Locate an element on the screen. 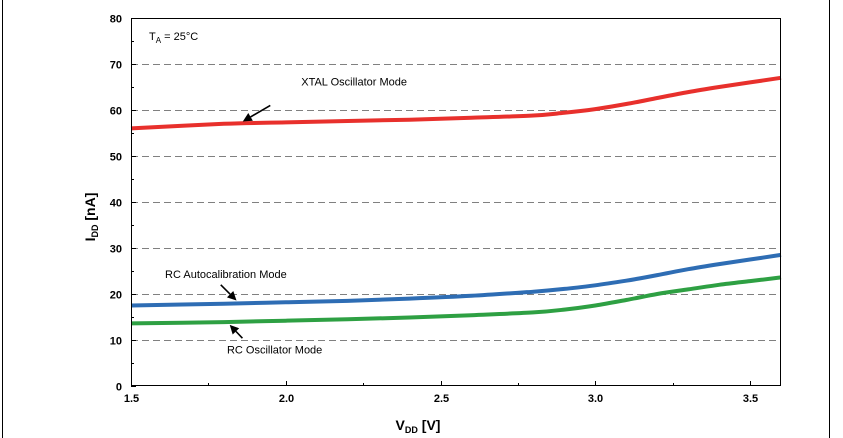 Image resolution: width=843 pixels, height=438 pixels. y-tick-label: 30 is located at coordinates (116, 250).